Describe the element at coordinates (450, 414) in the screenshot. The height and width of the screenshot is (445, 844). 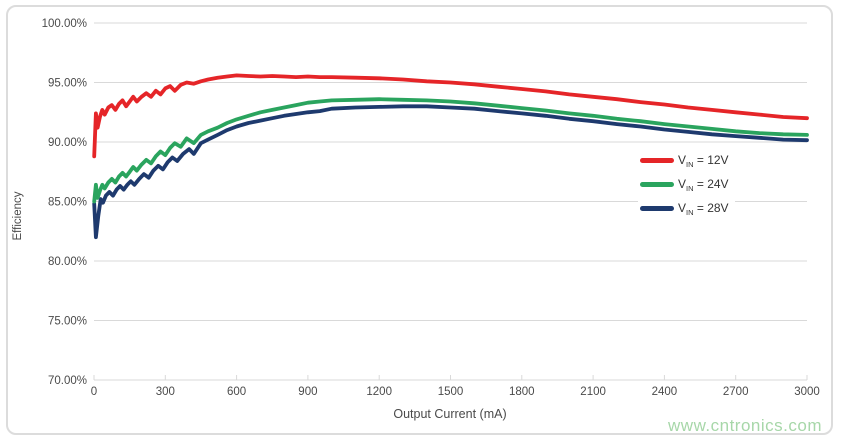
I see `x-axis-title: Output Current (mA)` at that location.